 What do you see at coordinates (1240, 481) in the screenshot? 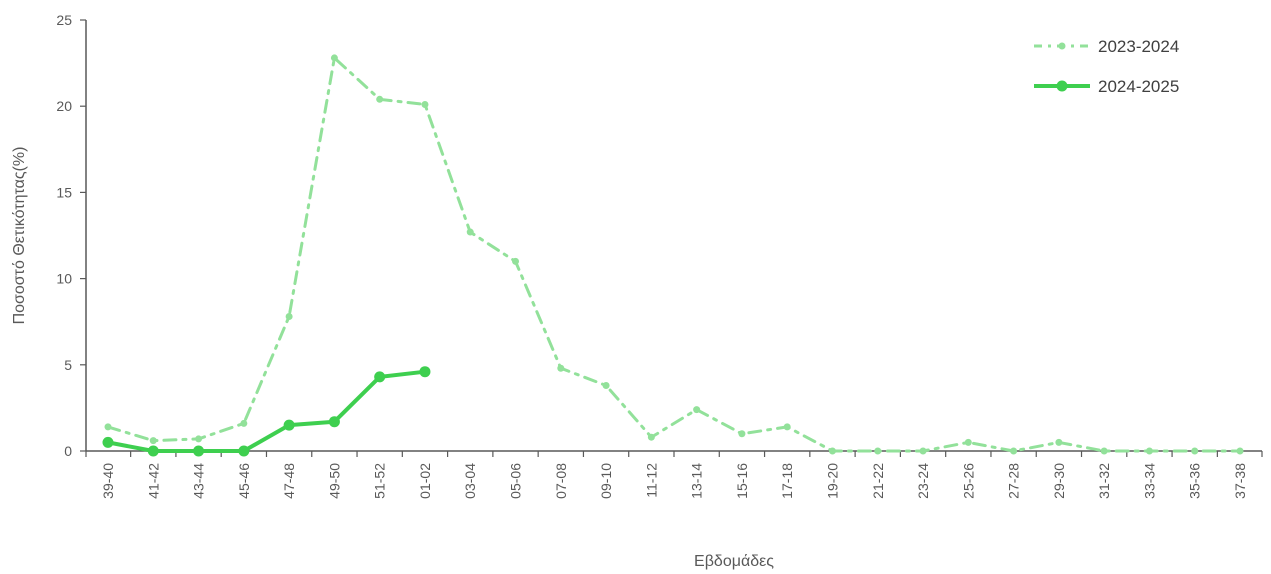
I see `x-tick-label: 37-38` at bounding box center [1240, 481].